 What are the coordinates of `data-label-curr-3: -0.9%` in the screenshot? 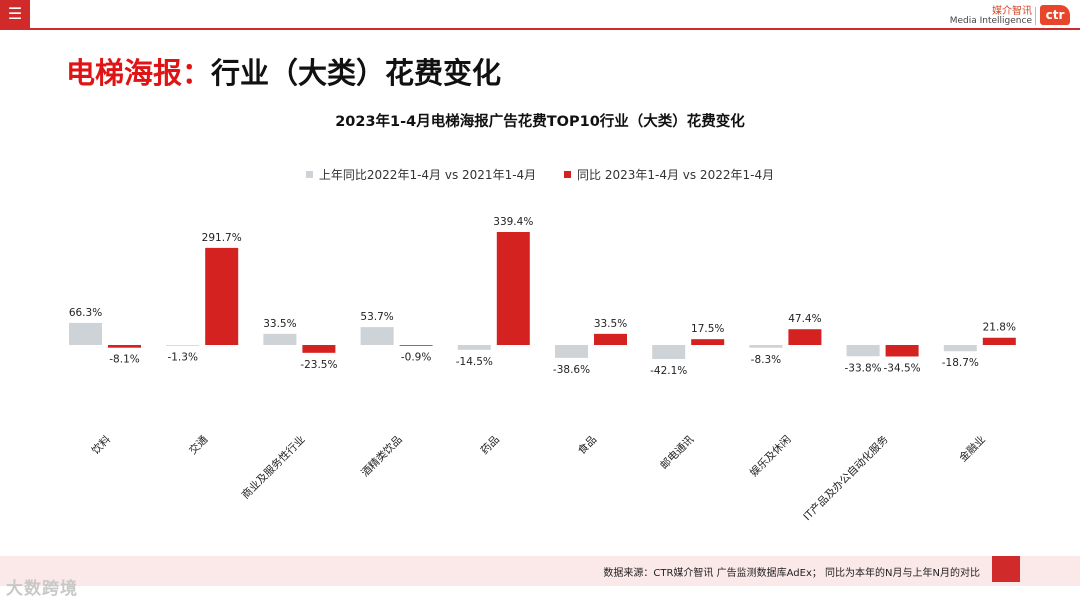 It's located at (416, 357).